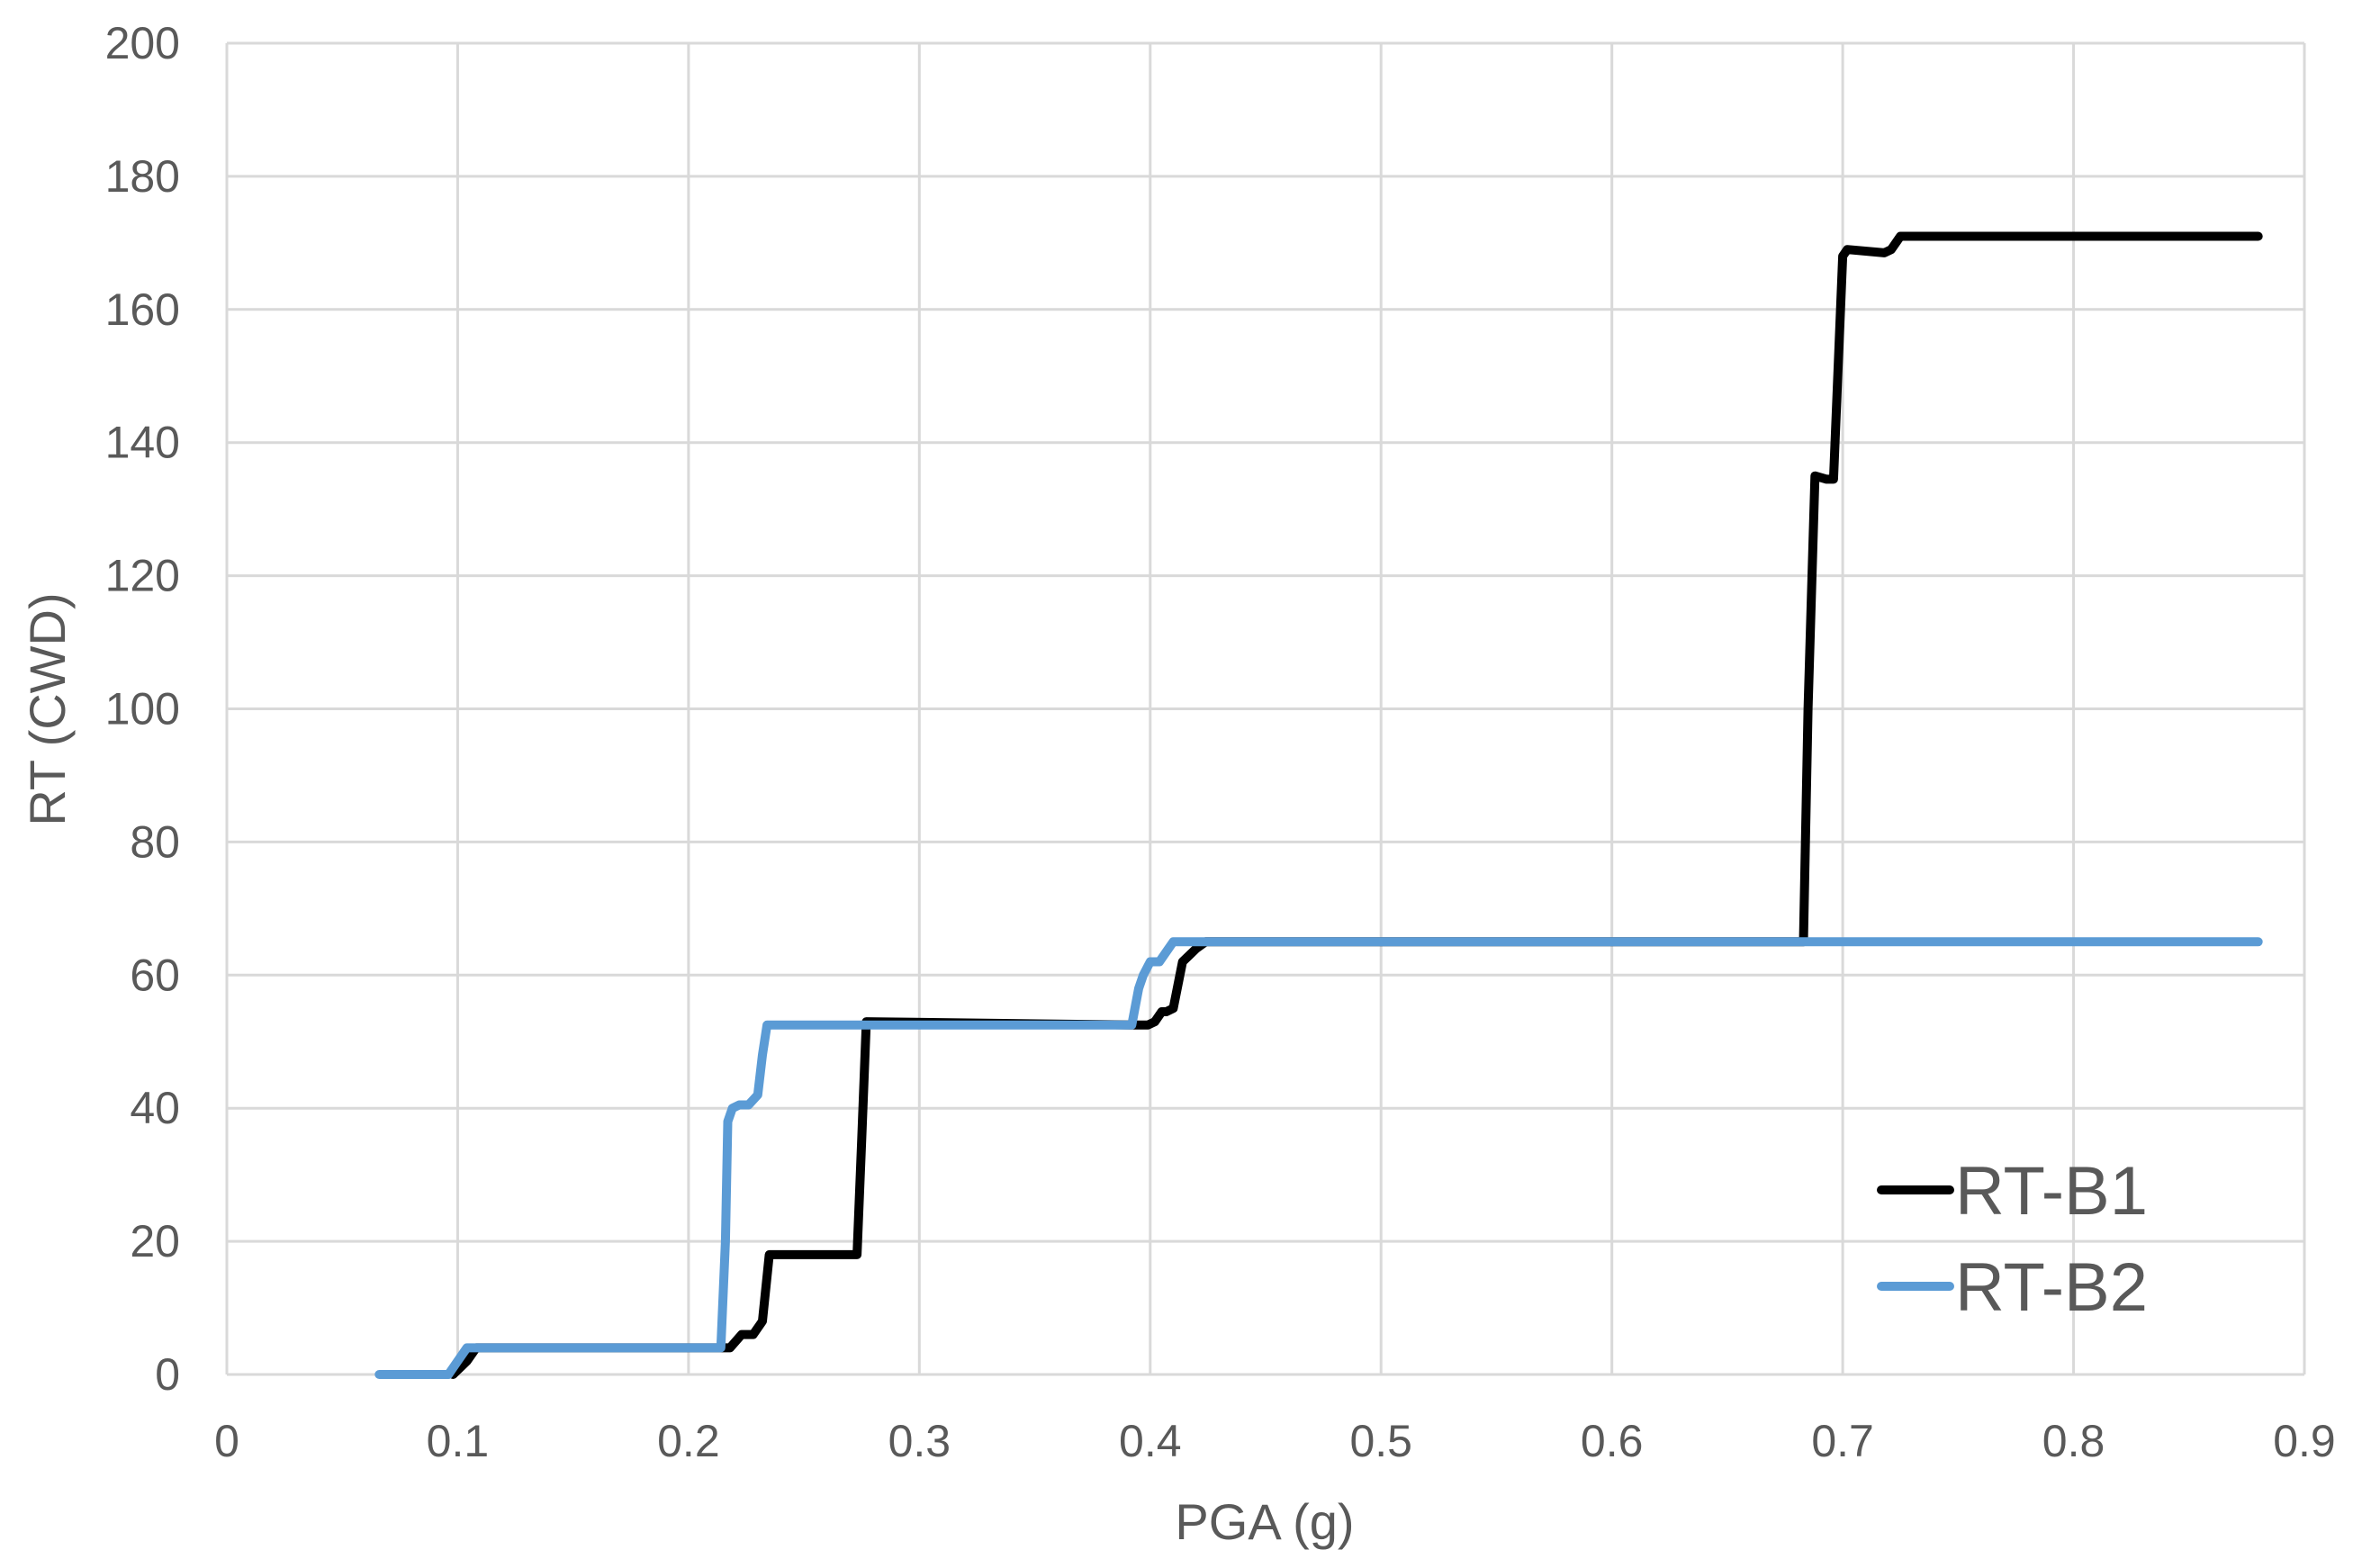 The width and height of the screenshot is (2353, 1568). Describe the element at coordinates (155, 842) in the screenshot. I see `y-tick-label: 80` at that location.